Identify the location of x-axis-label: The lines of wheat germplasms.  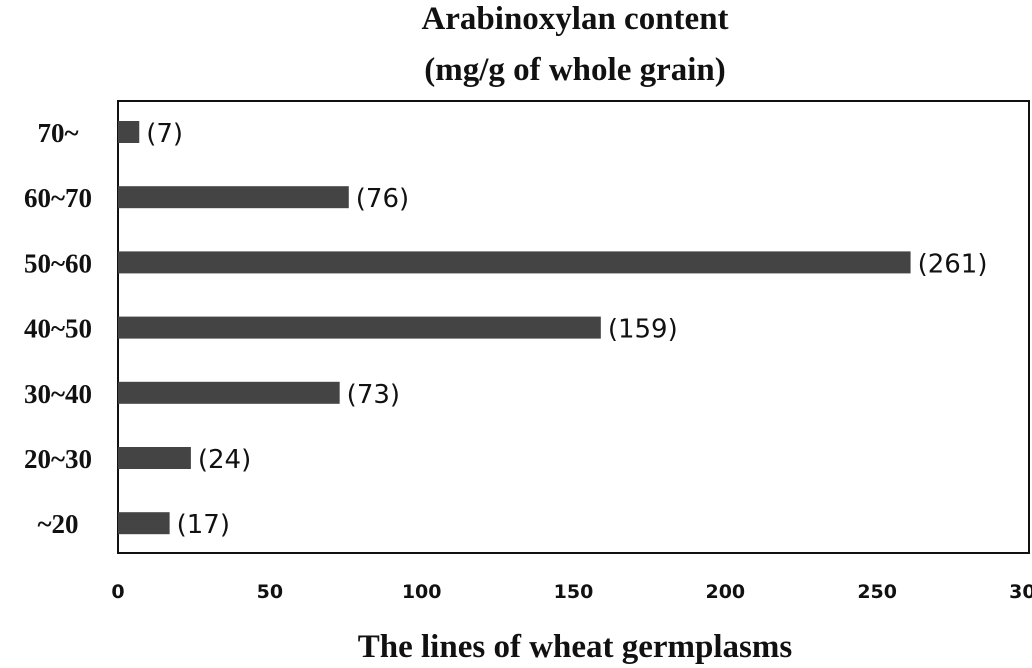
(575, 647).